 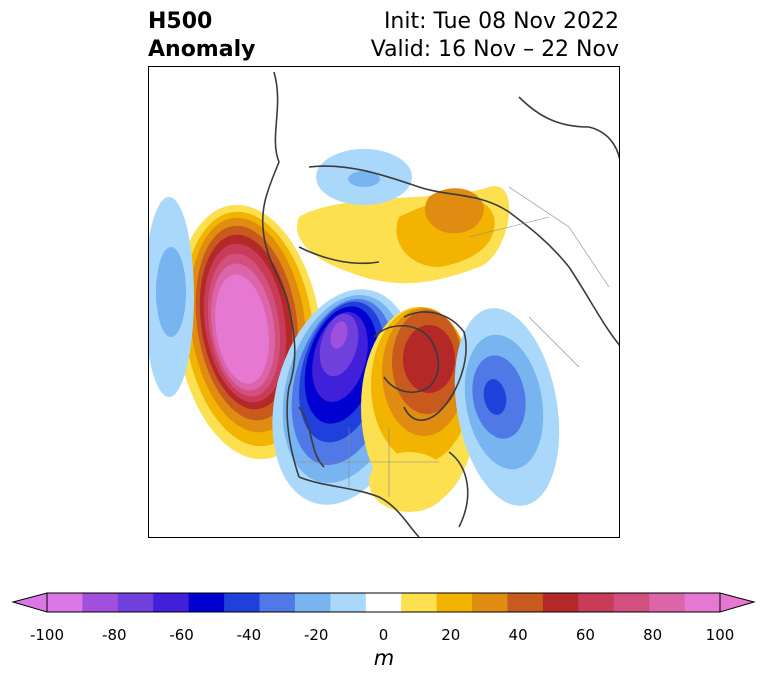 I want to click on map-title: H500 Anomaly, so click(x=201, y=36).